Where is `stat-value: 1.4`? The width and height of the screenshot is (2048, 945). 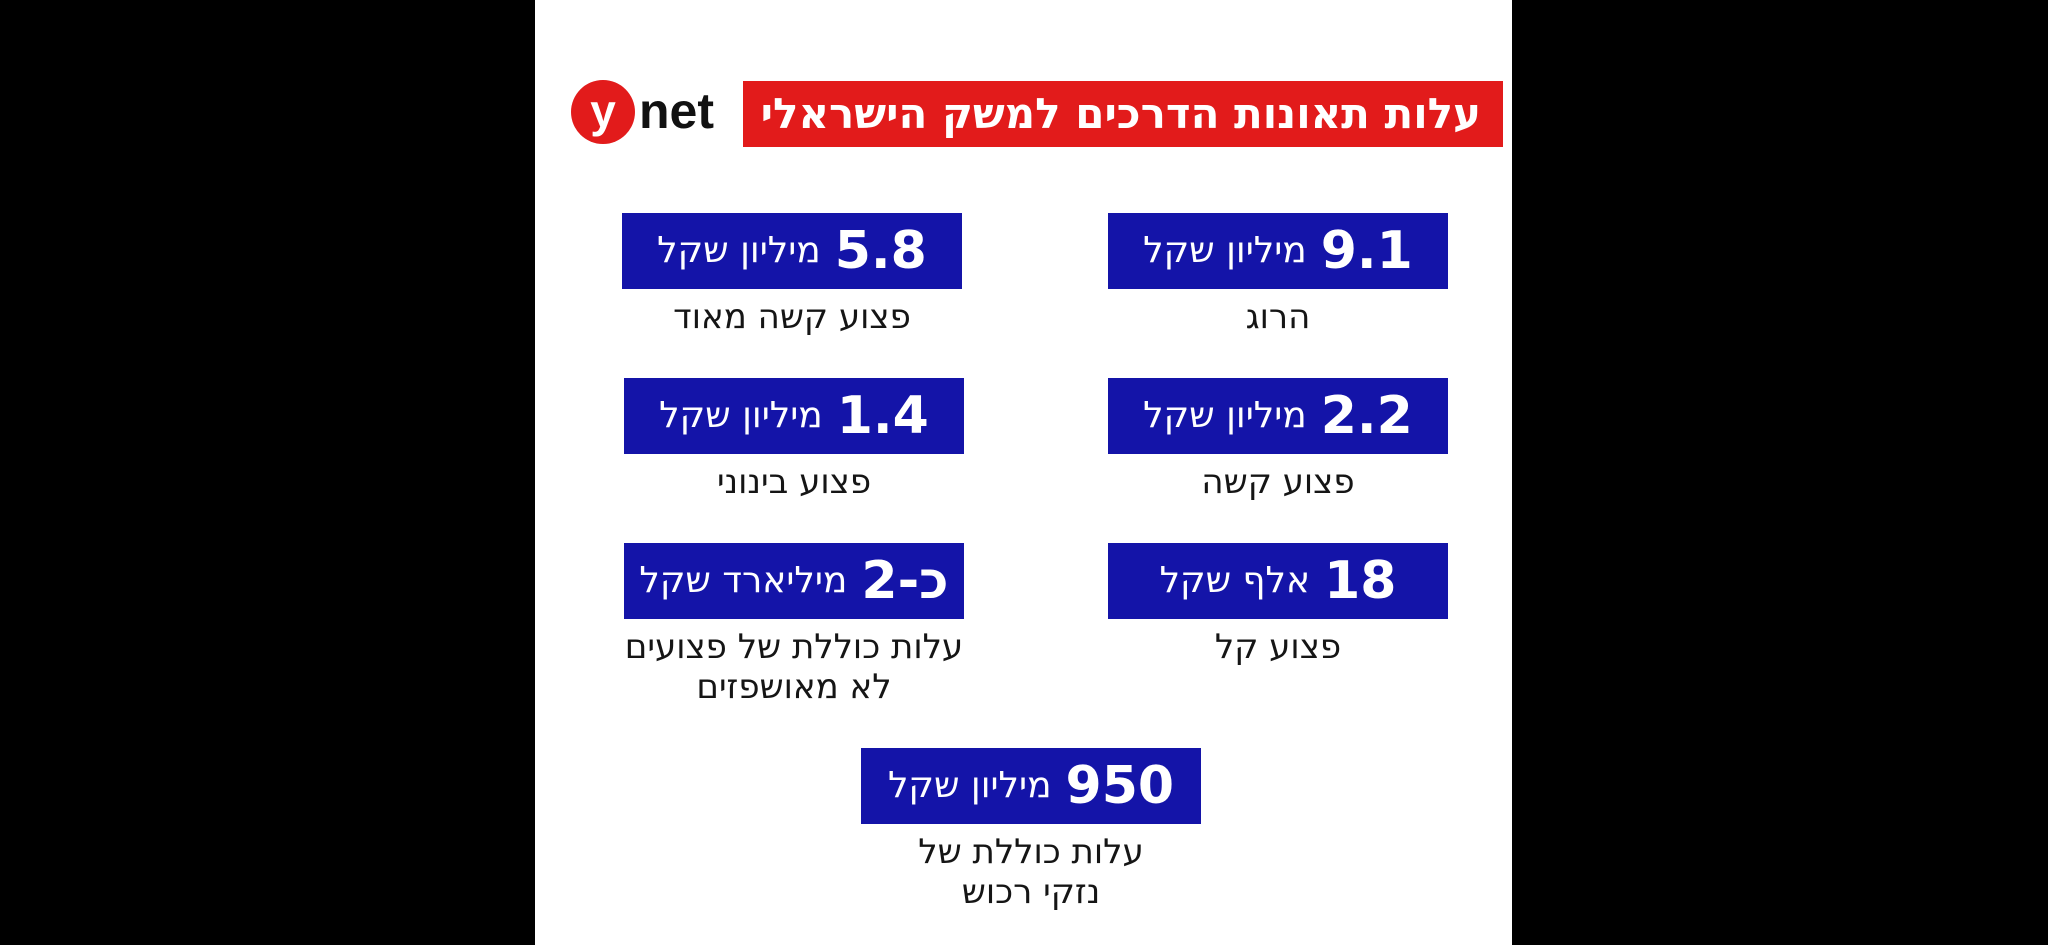 stat-value: 1.4 is located at coordinates (882, 416).